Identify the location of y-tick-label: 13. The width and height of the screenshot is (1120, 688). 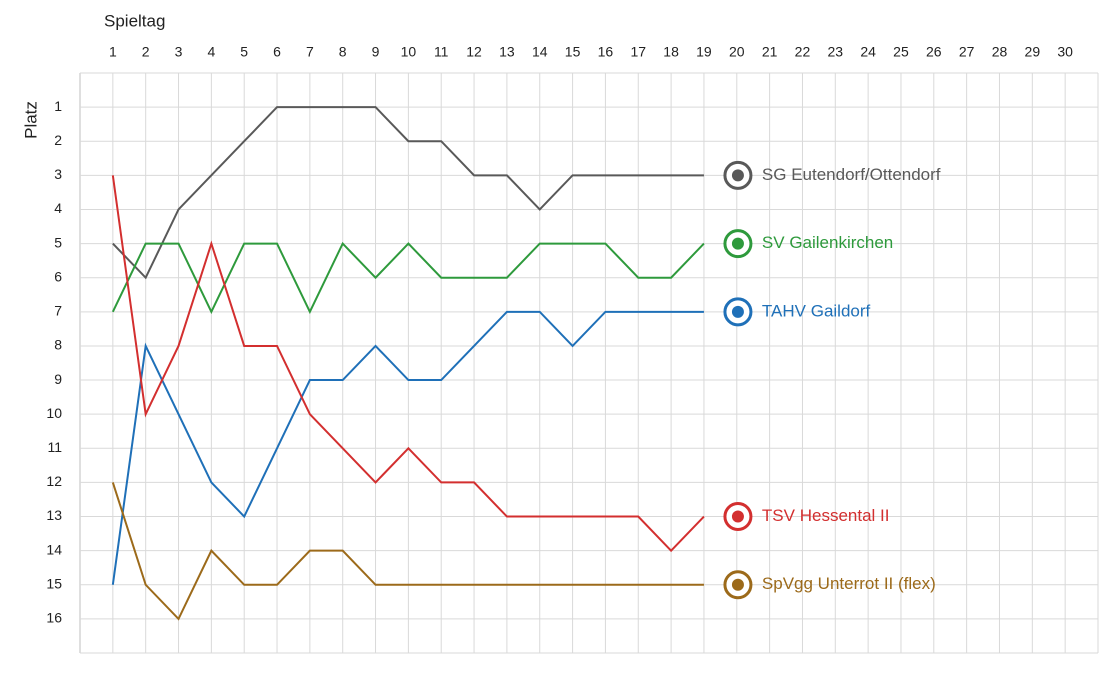
(54, 515).